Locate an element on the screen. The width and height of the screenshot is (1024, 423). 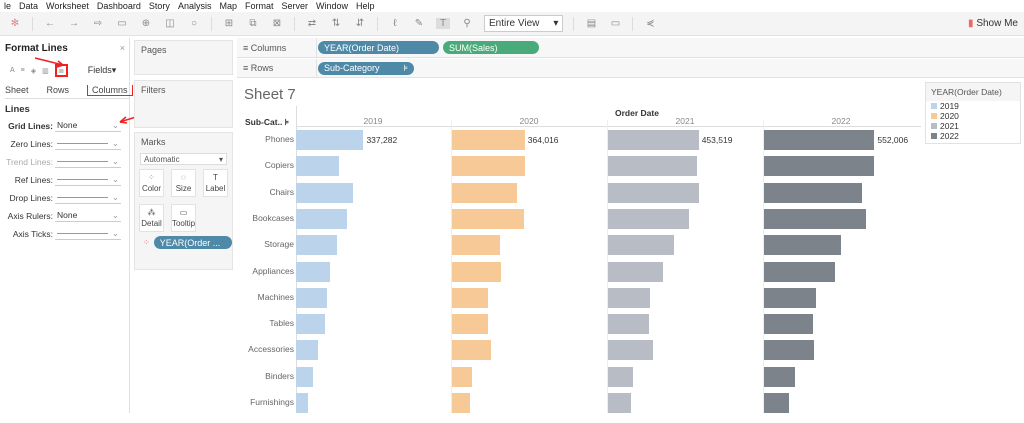
size-button: ◌ Size is located at coordinates (183, 183).